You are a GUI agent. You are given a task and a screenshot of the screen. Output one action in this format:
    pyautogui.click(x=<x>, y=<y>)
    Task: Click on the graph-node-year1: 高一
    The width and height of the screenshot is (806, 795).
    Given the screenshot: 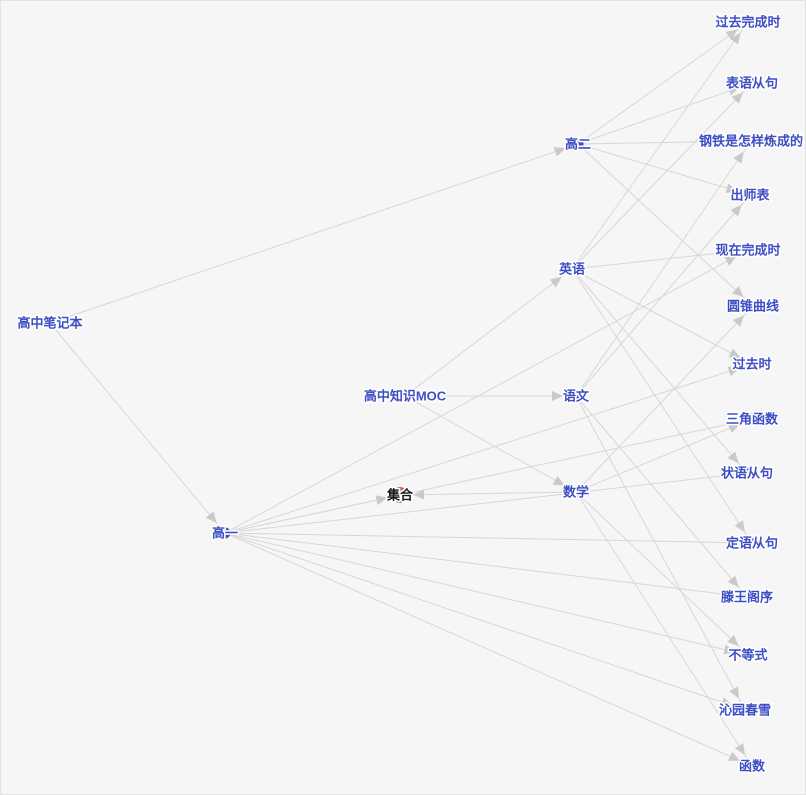 What is the action you would take?
    pyautogui.click(x=224, y=533)
    